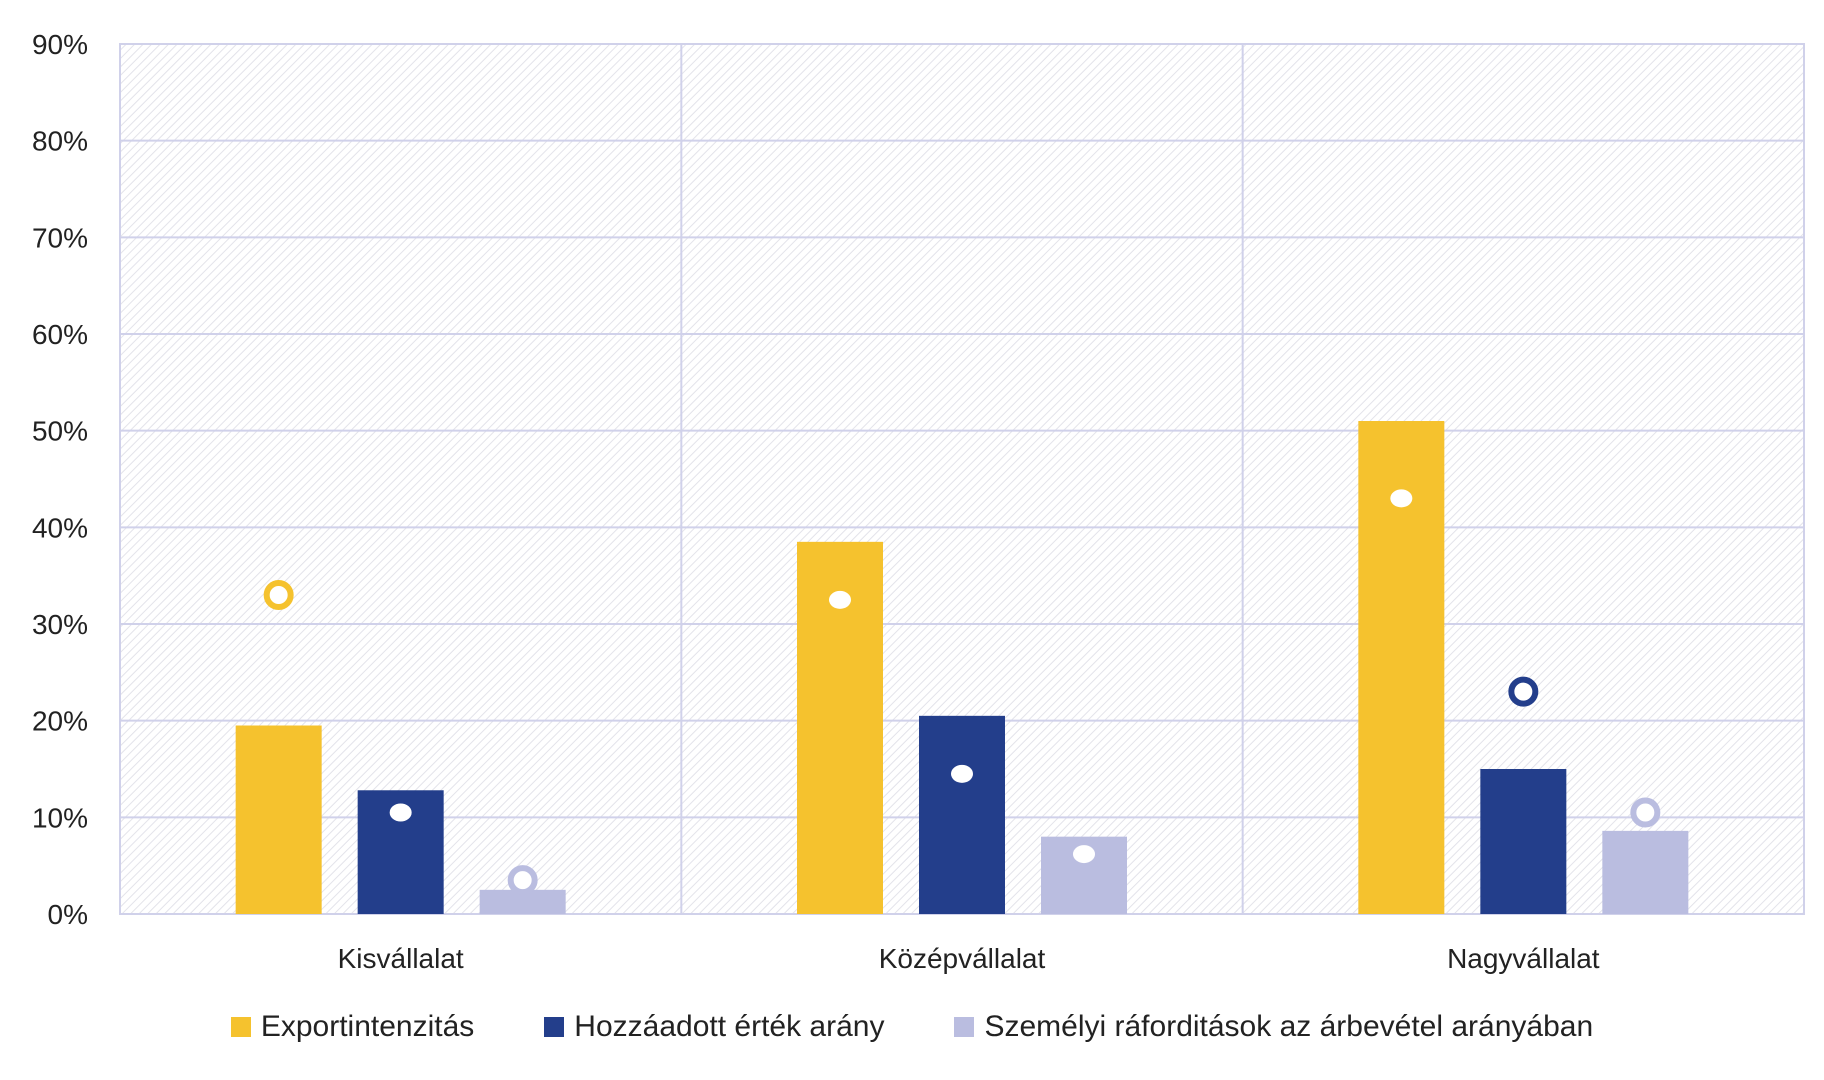 The image size is (1824, 1080). What do you see at coordinates (60, 334) in the screenshot?
I see `y-tick-label: 60%` at bounding box center [60, 334].